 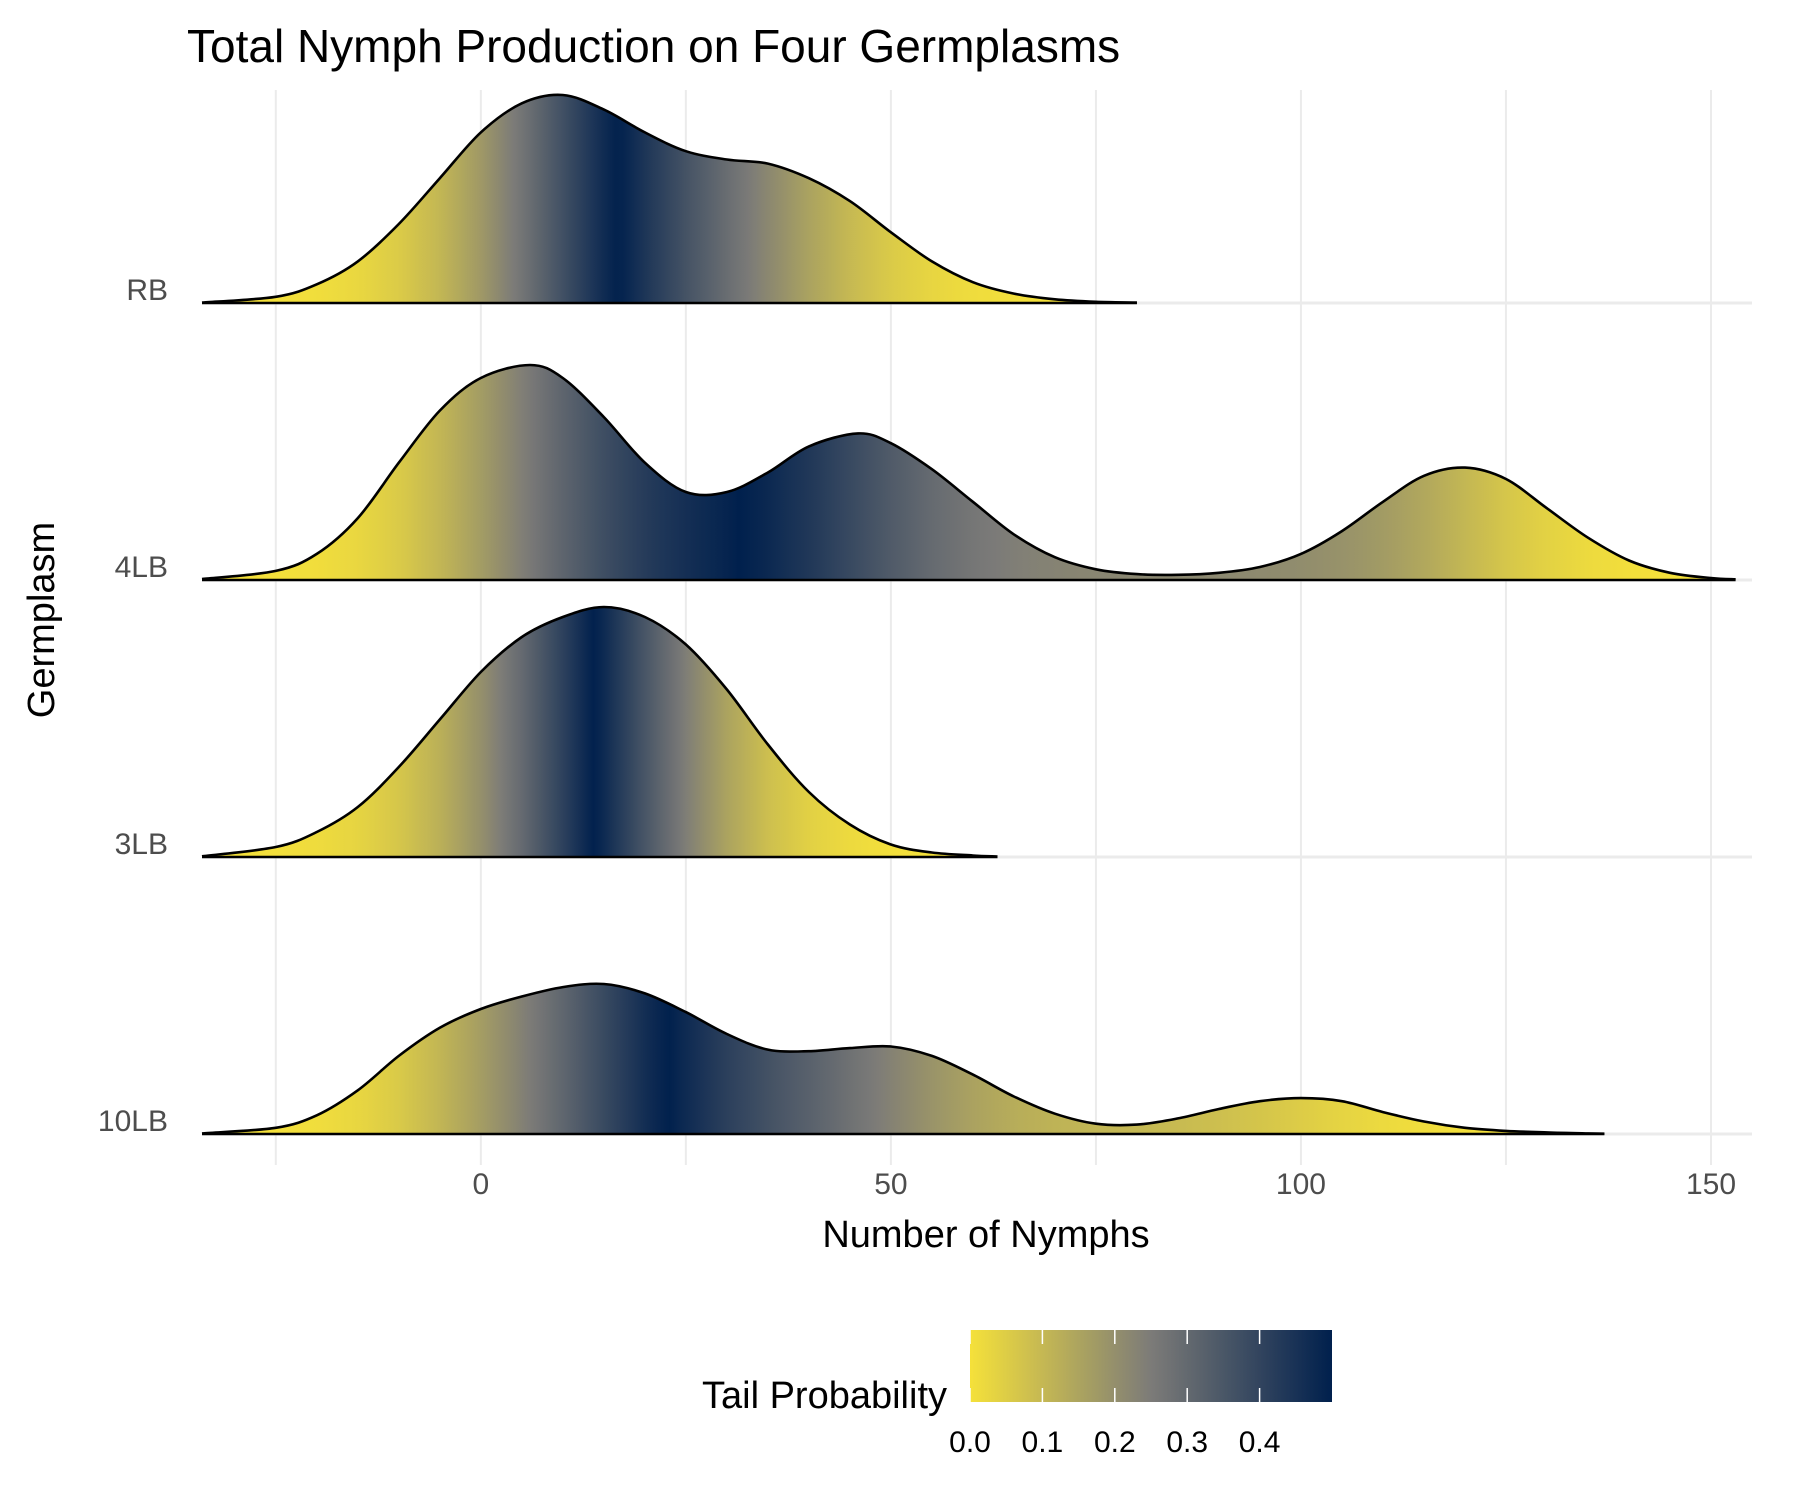 What do you see at coordinates (141, 844) in the screenshot?
I see `y-tick-label: 3LB` at bounding box center [141, 844].